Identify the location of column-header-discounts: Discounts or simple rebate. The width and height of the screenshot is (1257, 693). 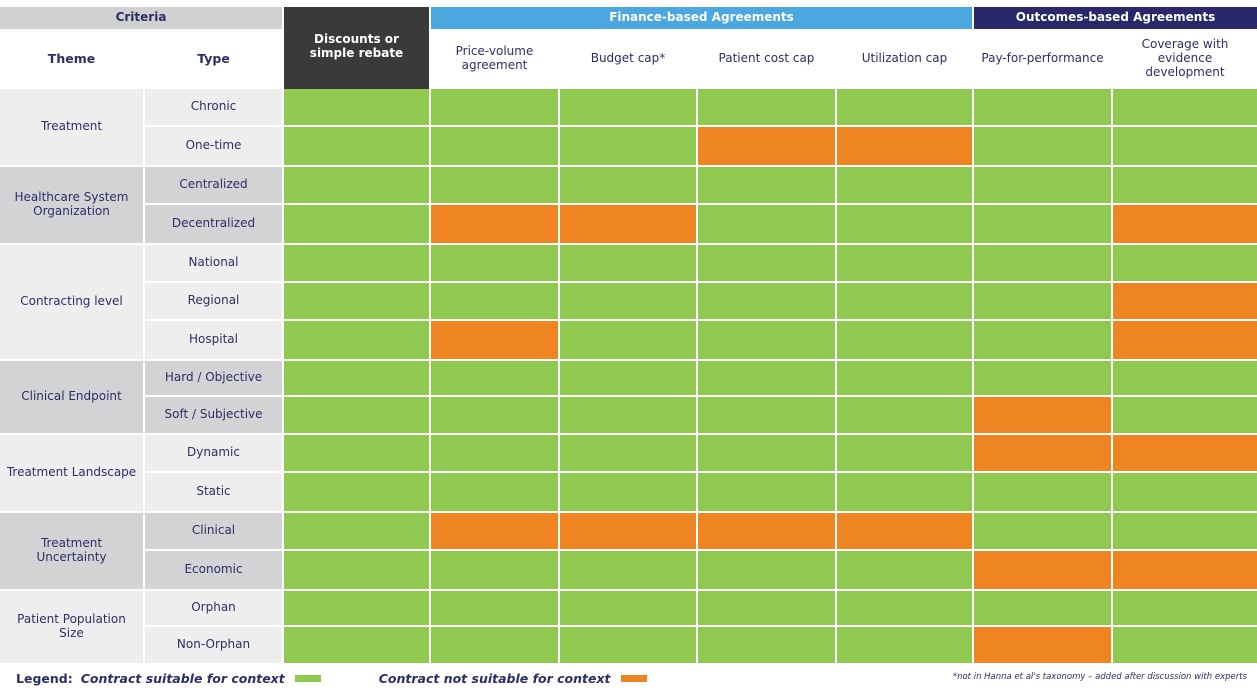
(356, 48).